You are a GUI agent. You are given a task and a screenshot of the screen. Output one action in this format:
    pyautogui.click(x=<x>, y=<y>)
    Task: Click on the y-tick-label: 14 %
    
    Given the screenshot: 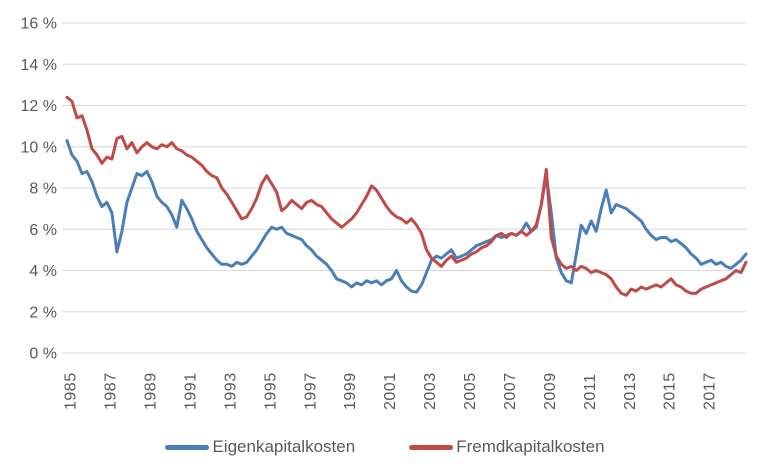 What is the action you would take?
    pyautogui.click(x=39, y=65)
    